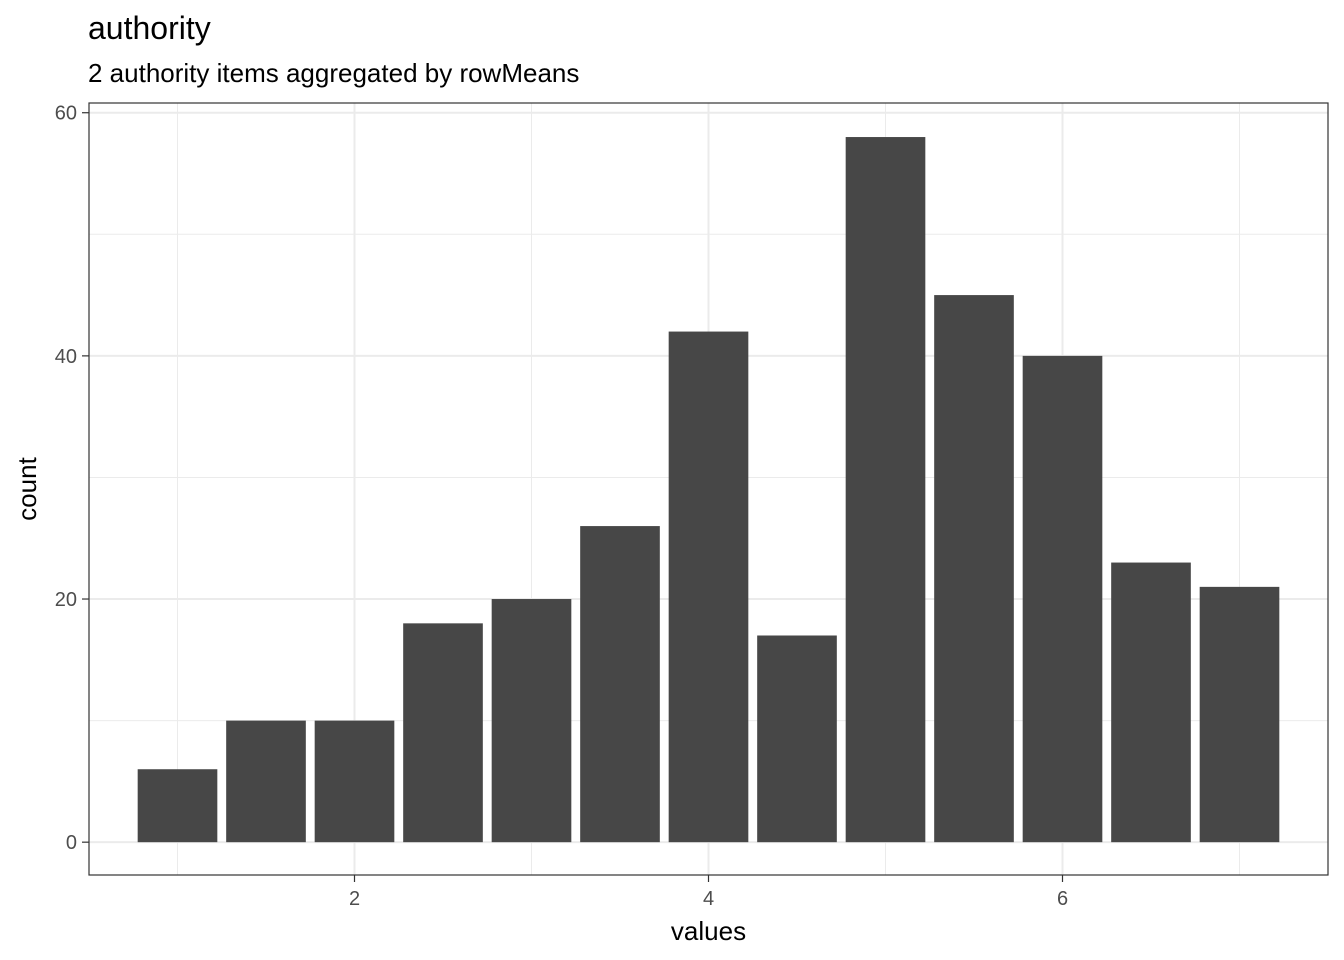 This screenshot has width=1344, height=960. What do you see at coordinates (27, 488) in the screenshot?
I see `y-axis-title: count` at bounding box center [27, 488].